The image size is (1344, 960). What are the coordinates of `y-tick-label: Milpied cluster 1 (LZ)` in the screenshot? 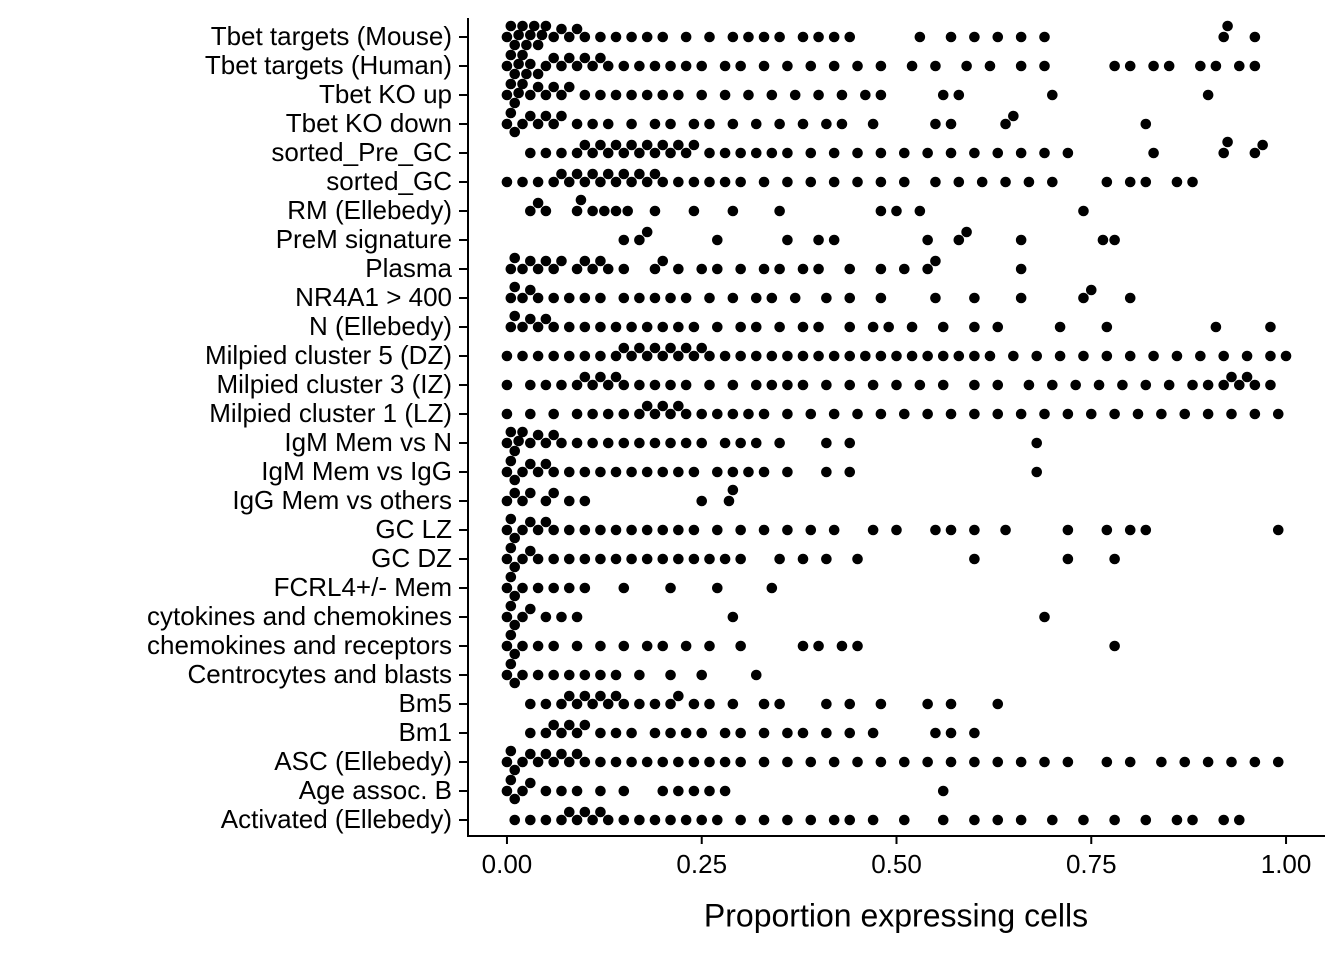 It's located at (330, 413).